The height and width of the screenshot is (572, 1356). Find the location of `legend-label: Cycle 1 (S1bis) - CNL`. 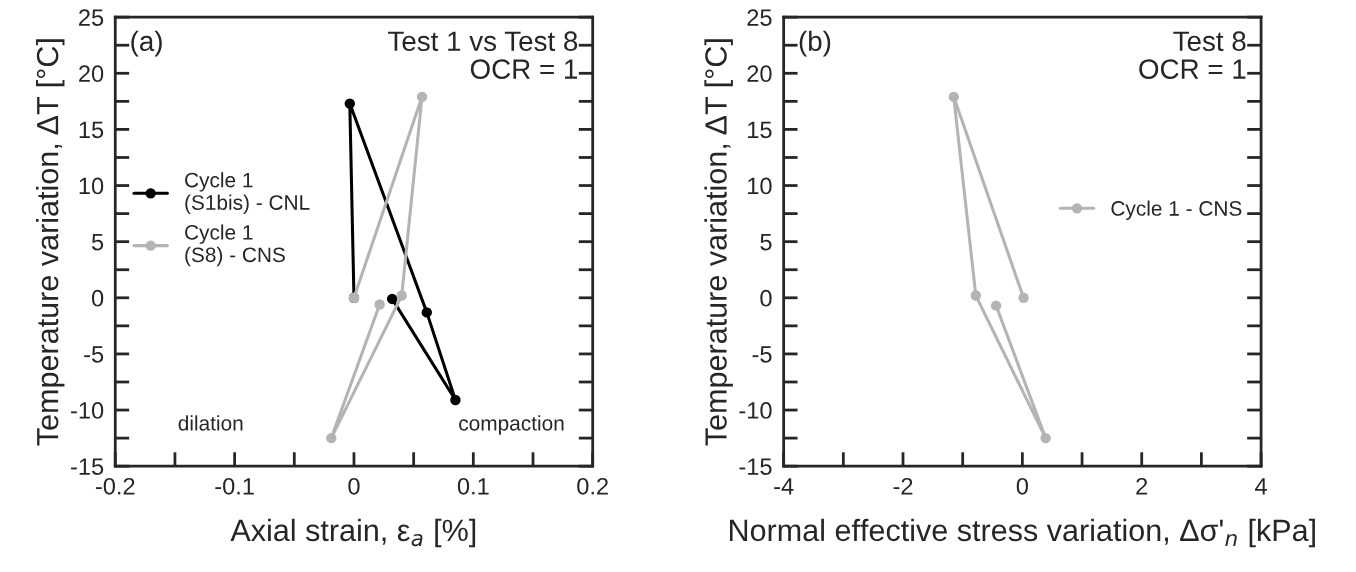

legend-label: Cycle 1 (S1bis) - CNL is located at coordinates (247, 193).